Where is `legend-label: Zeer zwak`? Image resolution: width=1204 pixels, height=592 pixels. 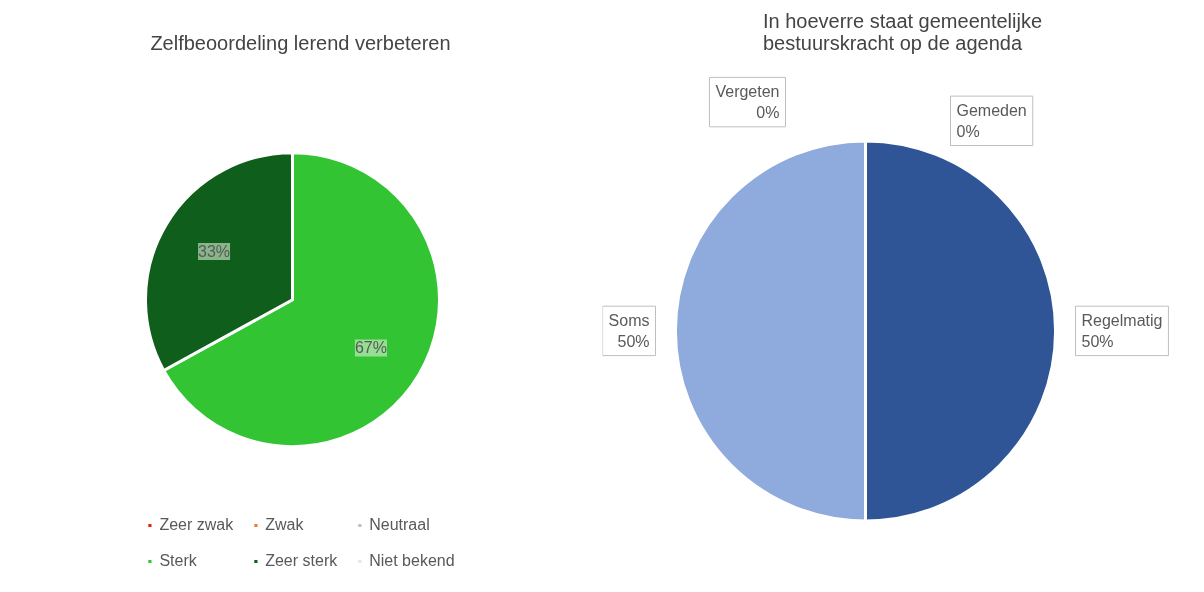
legend-label: Zeer zwak is located at coordinates (196, 525).